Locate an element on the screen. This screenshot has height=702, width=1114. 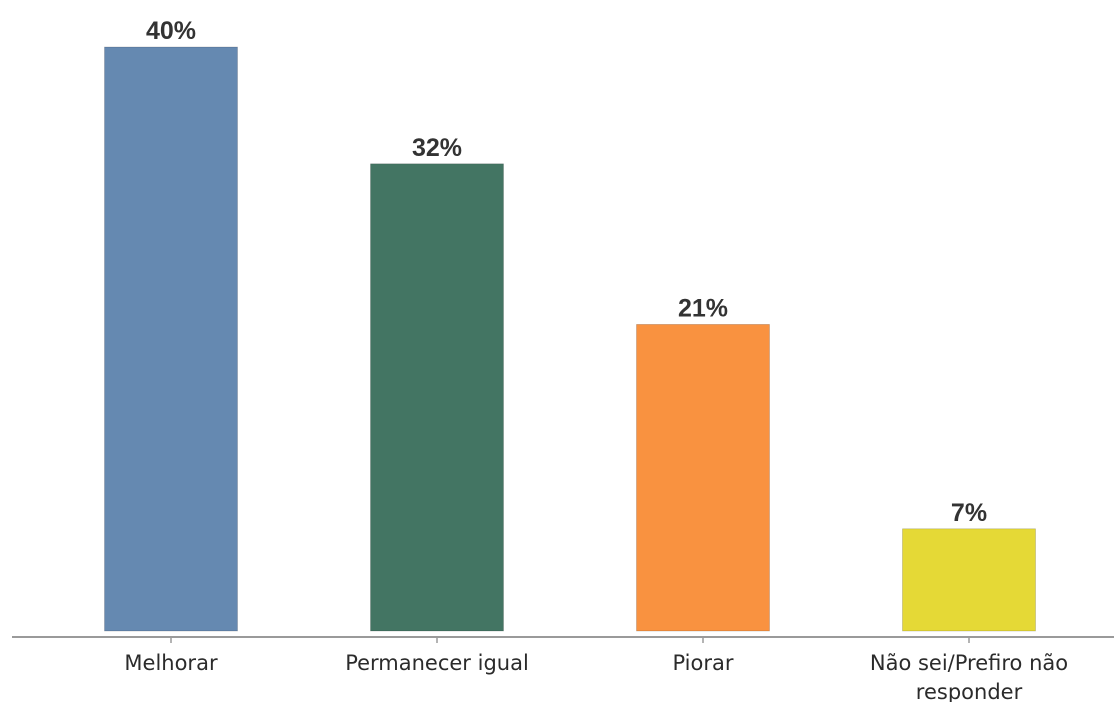
x-axis-ticks-group is located at coordinates (570, 640).